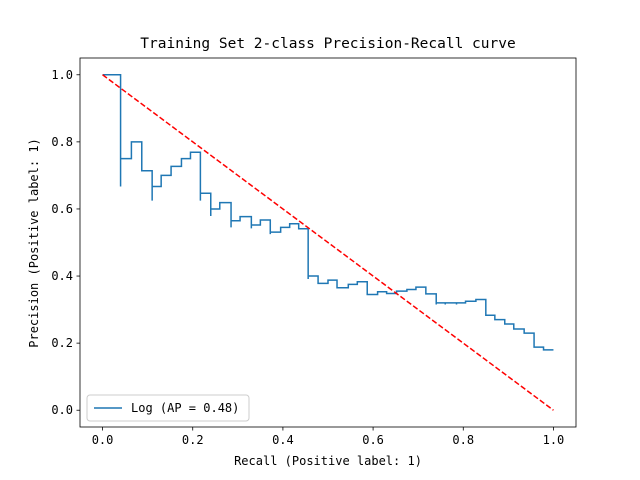  Describe the element at coordinates (62, 410) in the screenshot. I see `y-tick-label: 0.0` at that location.